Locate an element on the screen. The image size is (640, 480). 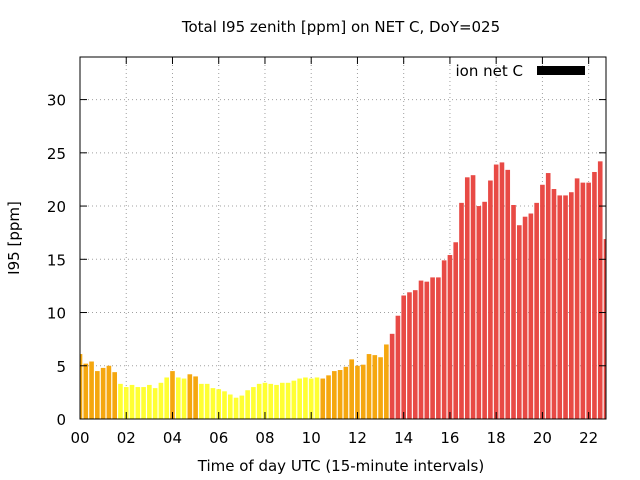
y-tick-label: 0 is located at coordinates (61, 420).